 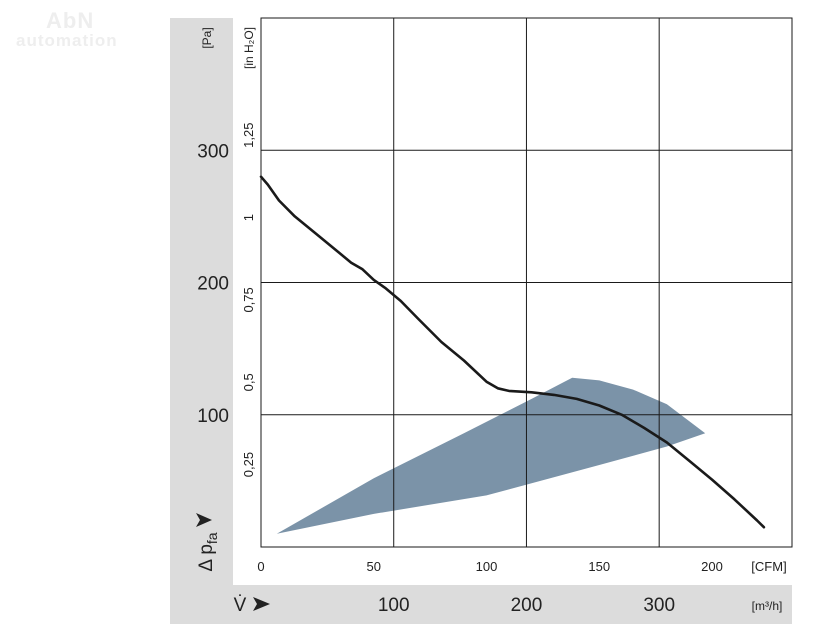 What do you see at coordinates (249, 48) in the screenshot?
I see `inh2o-unit-label: [in H₂O]` at bounding box center [249, 48].